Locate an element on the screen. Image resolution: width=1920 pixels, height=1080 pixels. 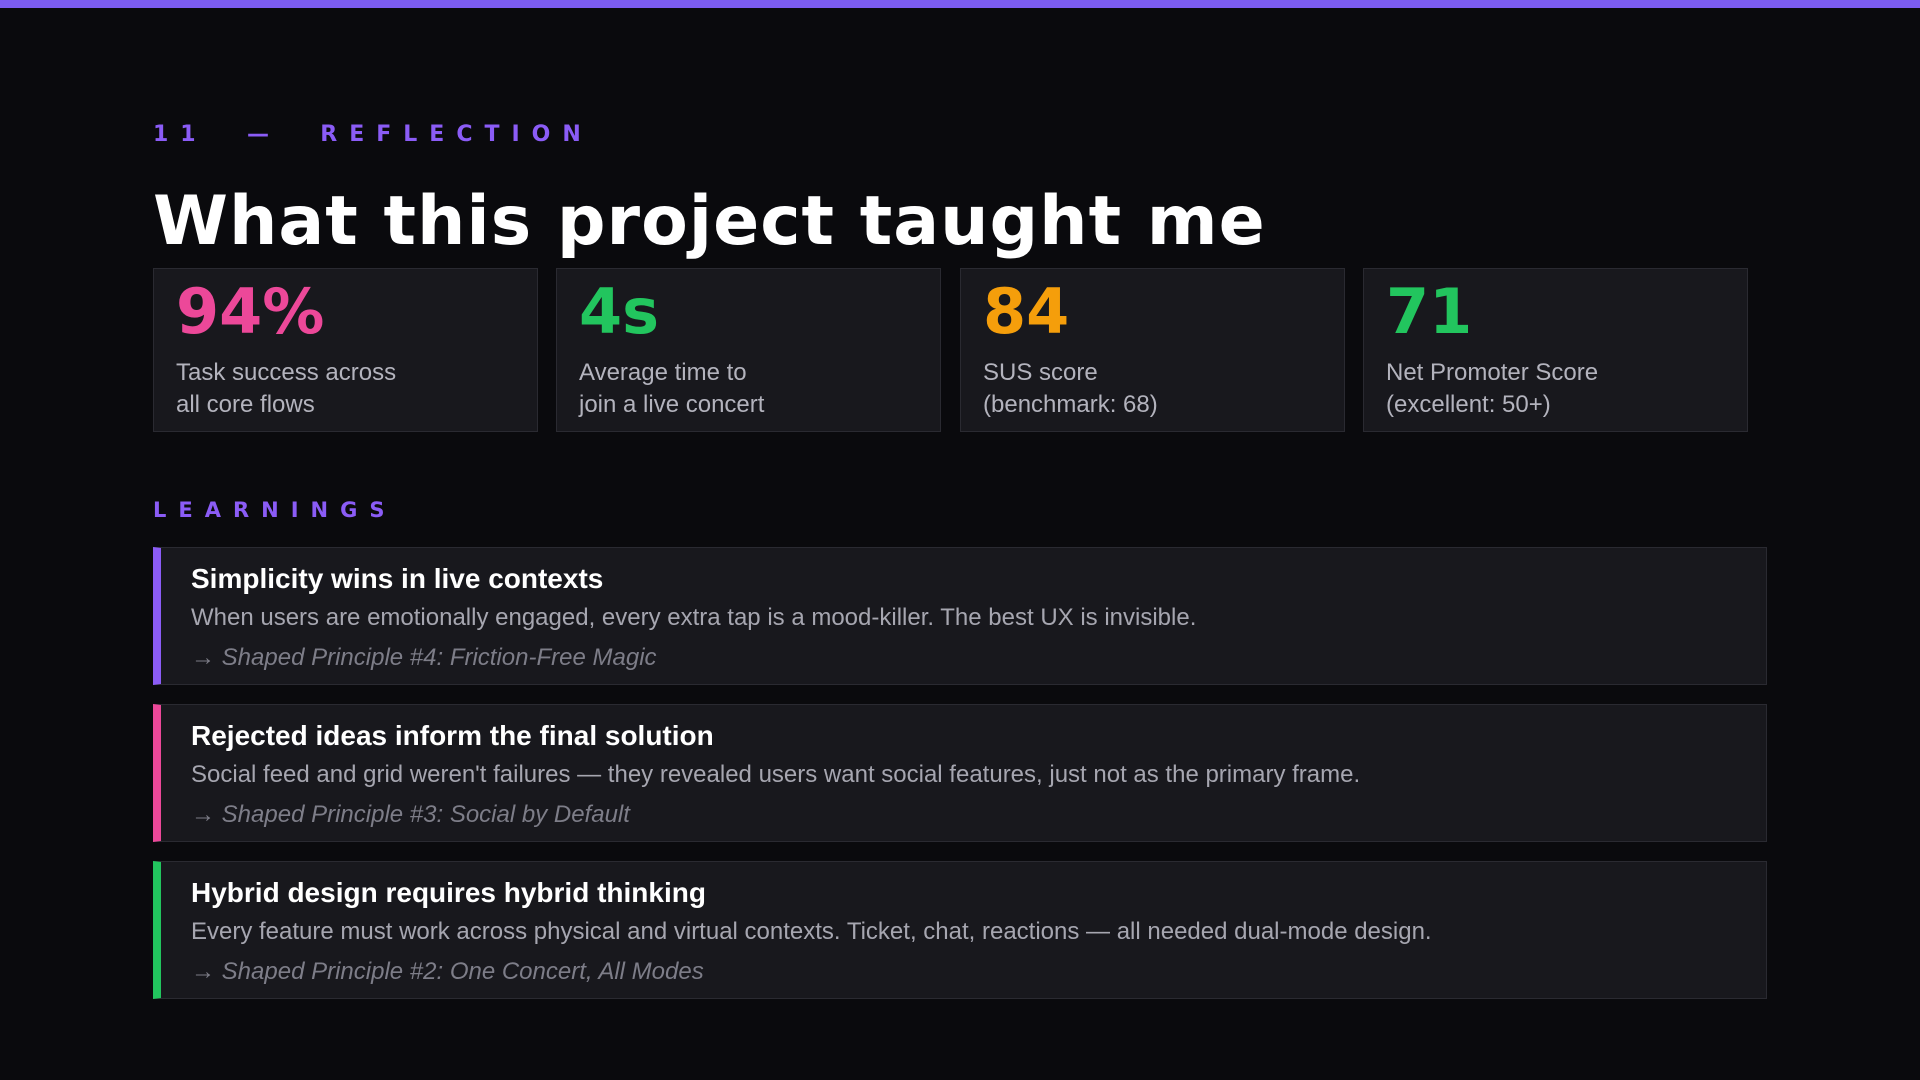
eyebrow-dash: — is located at coordinates (263, 134).